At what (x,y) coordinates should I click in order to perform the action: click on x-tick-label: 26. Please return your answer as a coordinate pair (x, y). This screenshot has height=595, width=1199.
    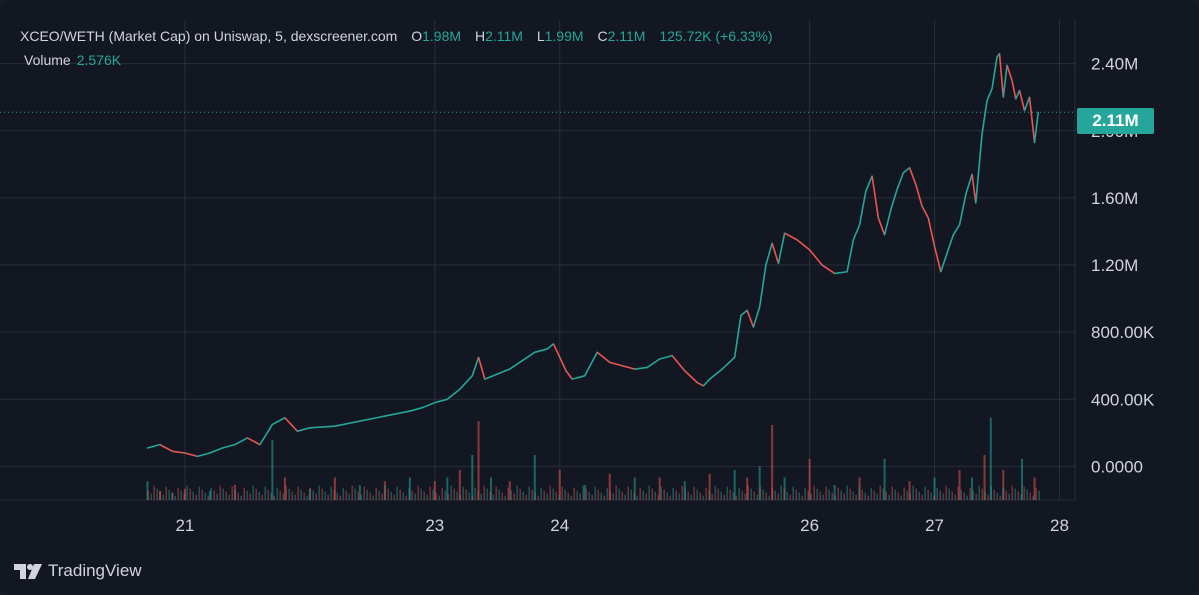
    Looking at the image, I should click on (809, 525).